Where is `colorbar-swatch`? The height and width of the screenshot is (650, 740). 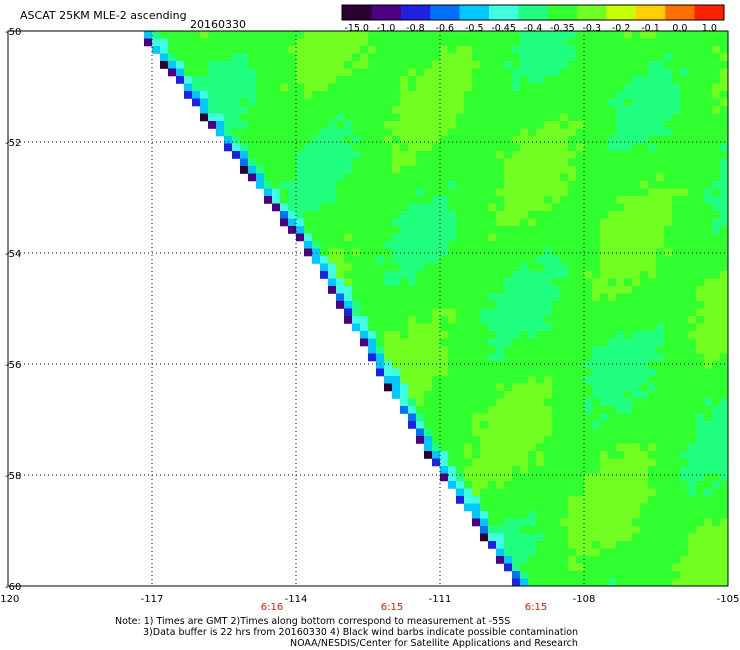 colorbar-swatch is located at coordinates (445, 12).